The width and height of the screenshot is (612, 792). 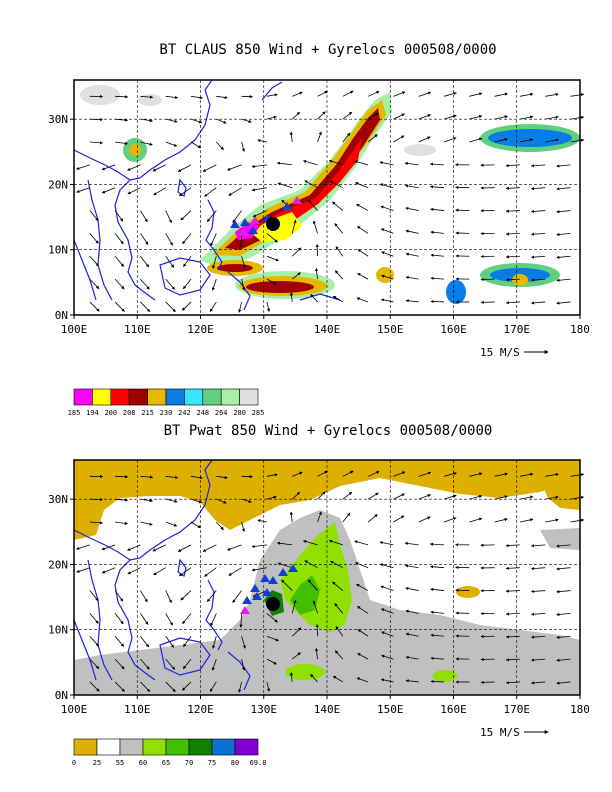 What do you see at coordinates (580, 329) in the screenshot?
I see `x-tick-label: 180` at bounding box center [580, 329].